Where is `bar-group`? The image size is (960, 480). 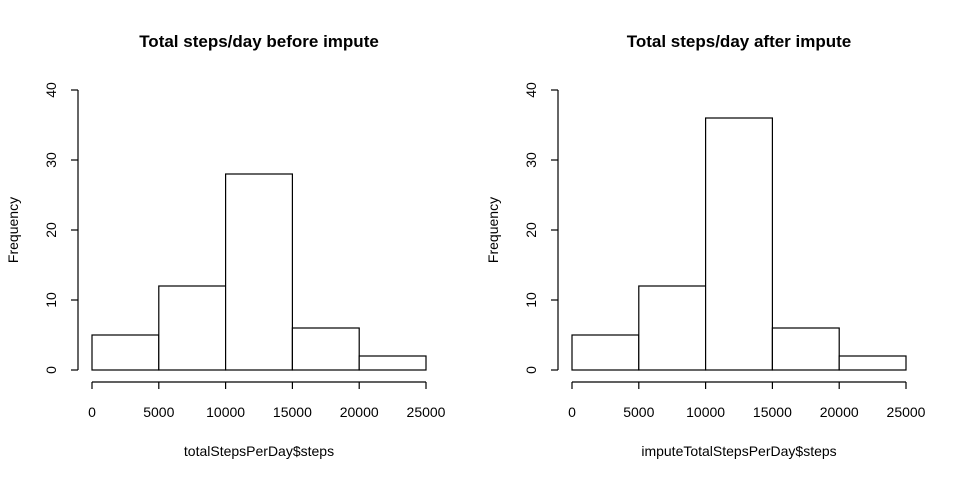
bar-group is located at coordinates (259, 272).